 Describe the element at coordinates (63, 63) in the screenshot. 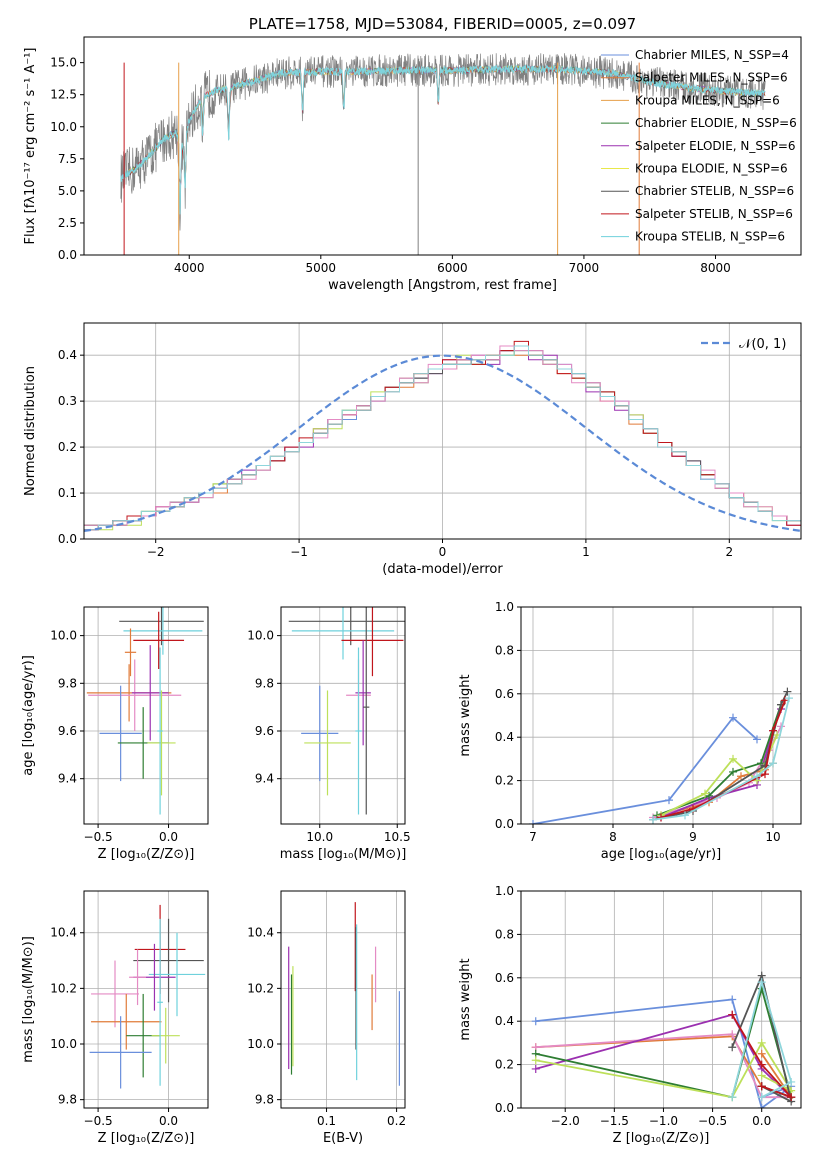

I see `y-tick-label: 15.0` at that location.